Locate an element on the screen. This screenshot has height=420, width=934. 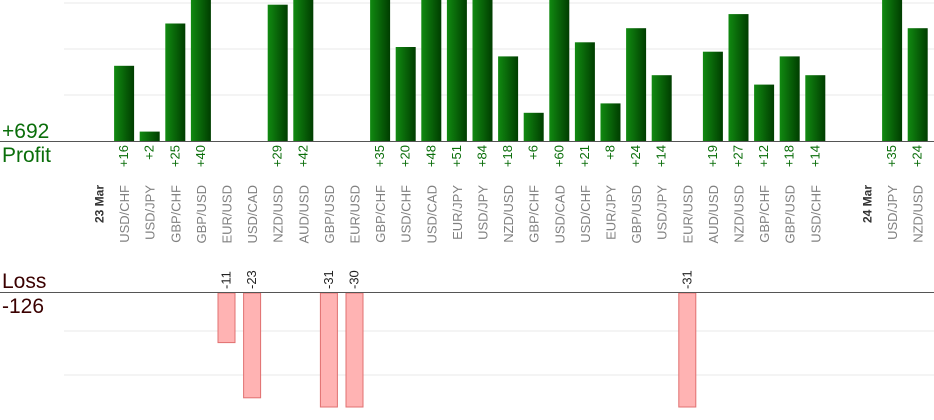
loss-total: -126 is located at coordinates (23, 306).